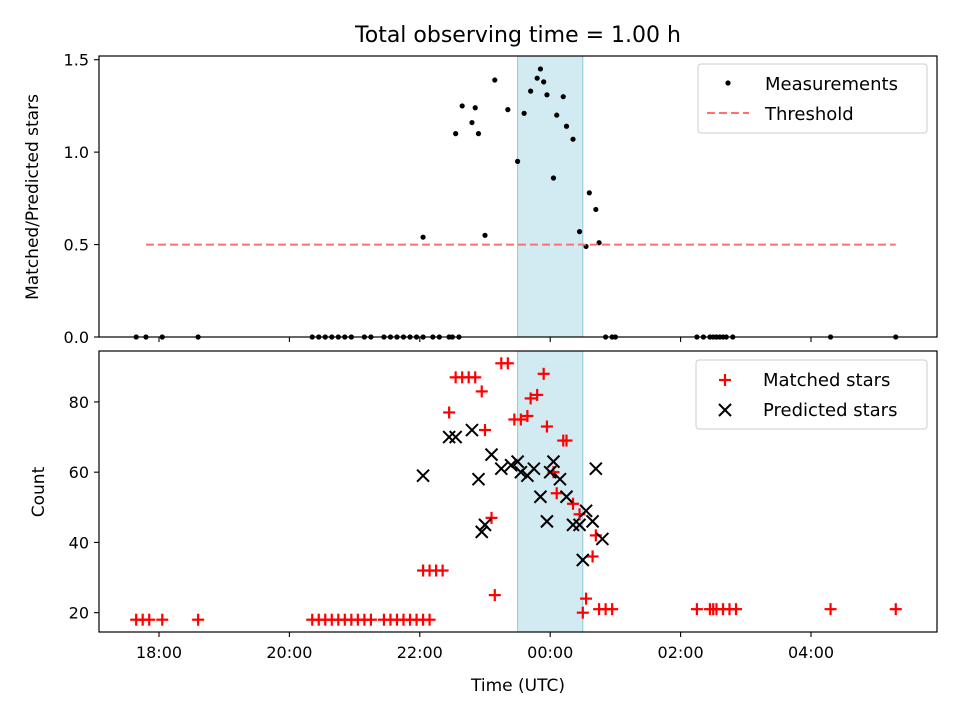  I want to click on bottom-legend-box, so click(811, 394).